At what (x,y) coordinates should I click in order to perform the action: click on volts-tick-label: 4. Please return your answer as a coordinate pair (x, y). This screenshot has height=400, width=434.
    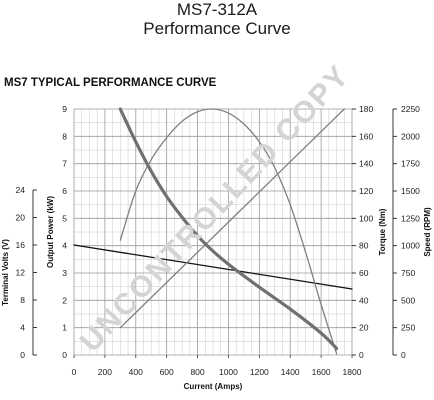
    Looking at the image, I should click on (22, 328).